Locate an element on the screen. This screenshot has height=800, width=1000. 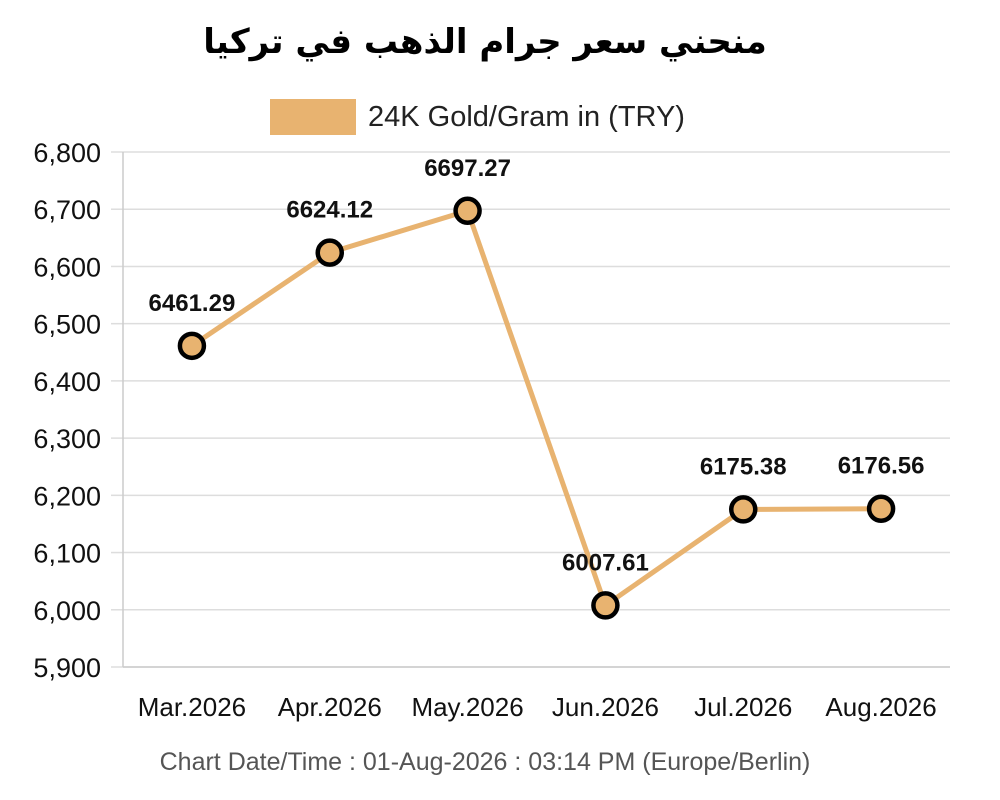
data-label: 6697.27 is located at coordinates (467, 168).